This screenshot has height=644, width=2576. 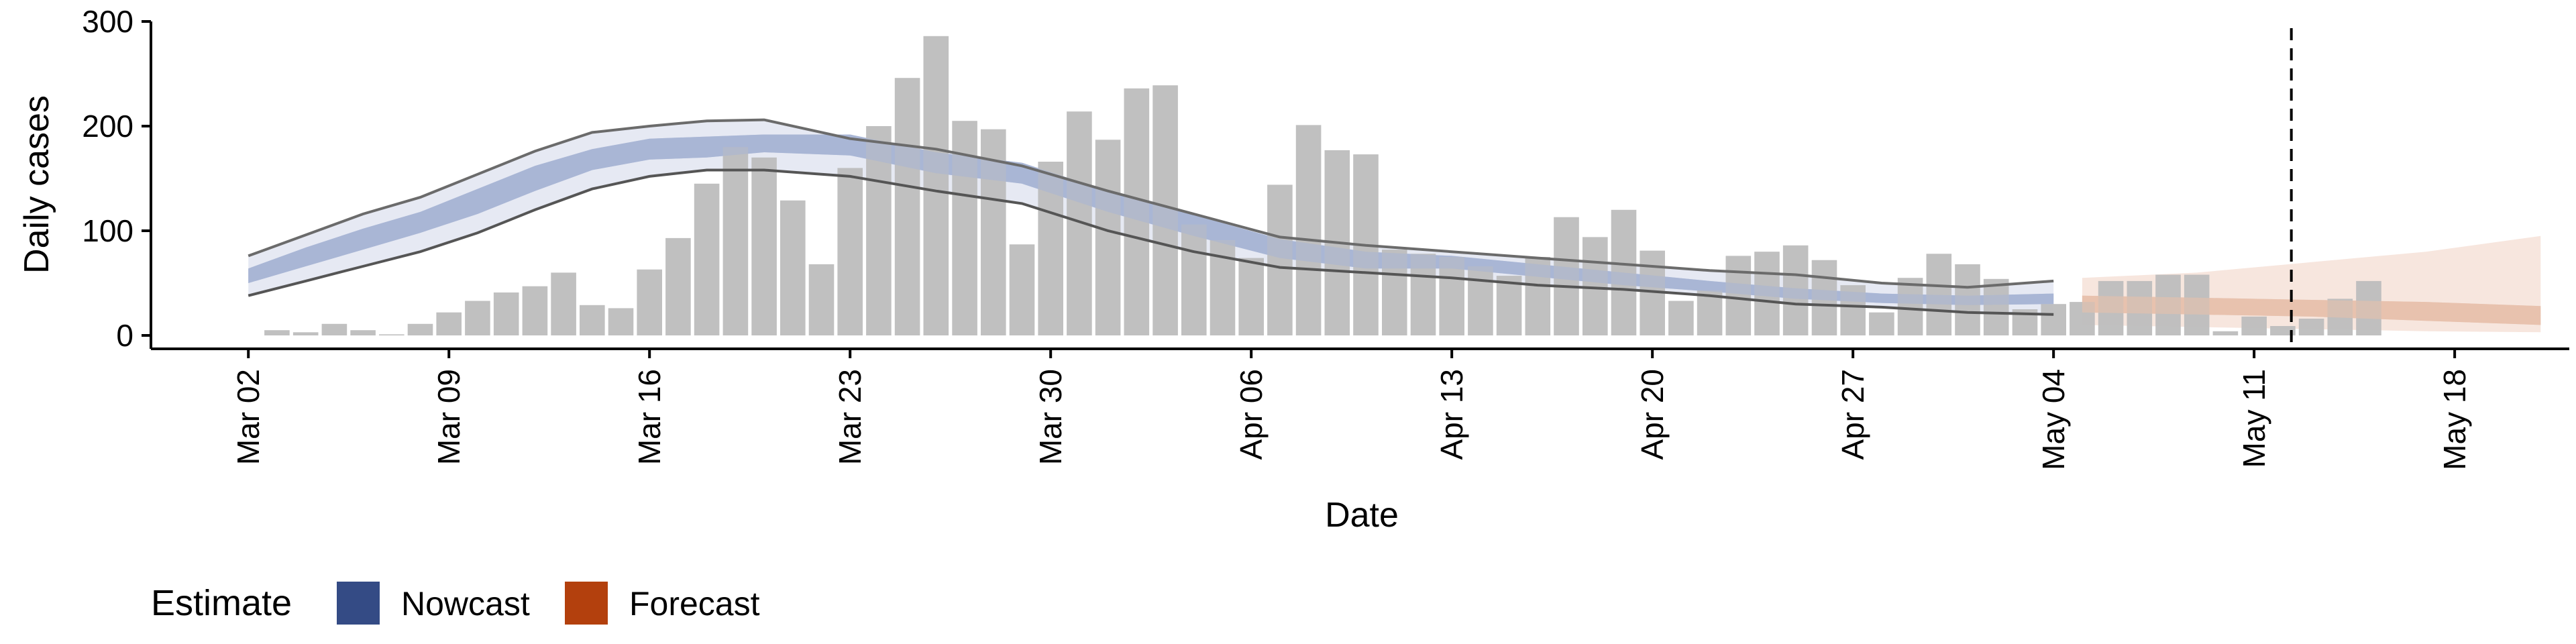 What do you see at coordinates (1362, 515) in the screenshot?
I see `x-axis-title: Date` at bounding box center [1362, 515].